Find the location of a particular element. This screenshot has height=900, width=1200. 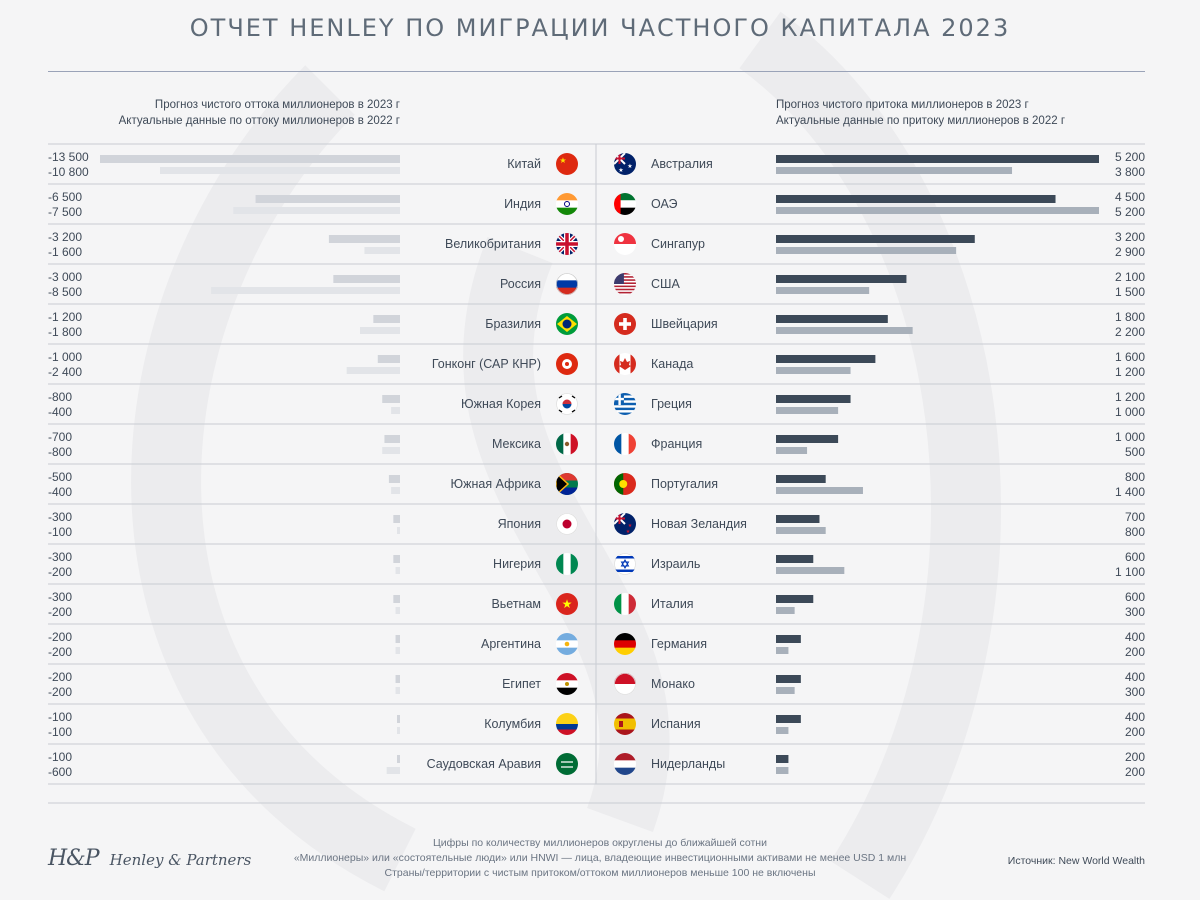

outflow-value-2022: -1 600 is located at coordinates (65, 252).